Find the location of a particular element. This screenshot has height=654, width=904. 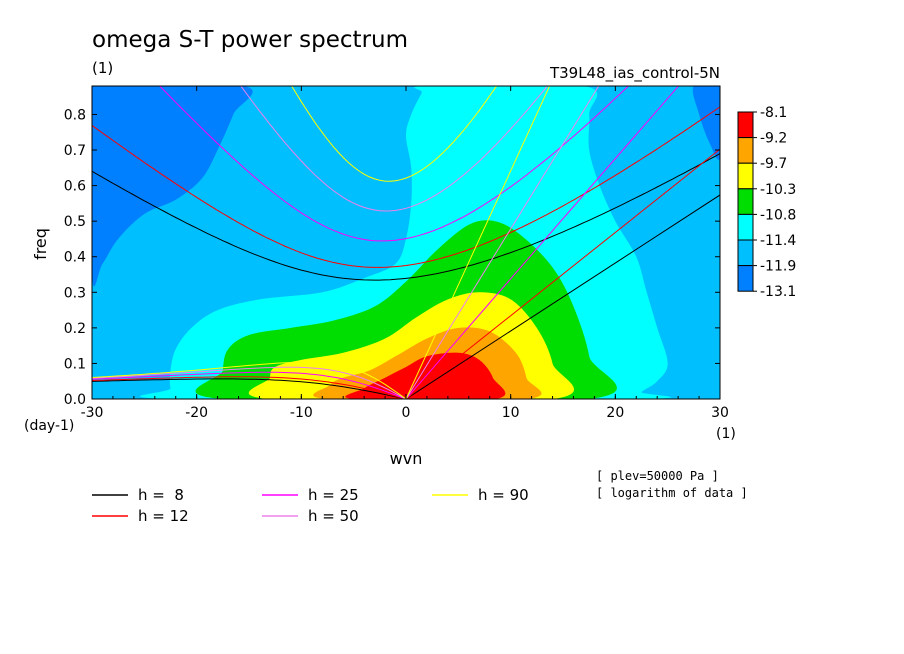

gravity-curve-h90 is located at coordinates (394, 134).